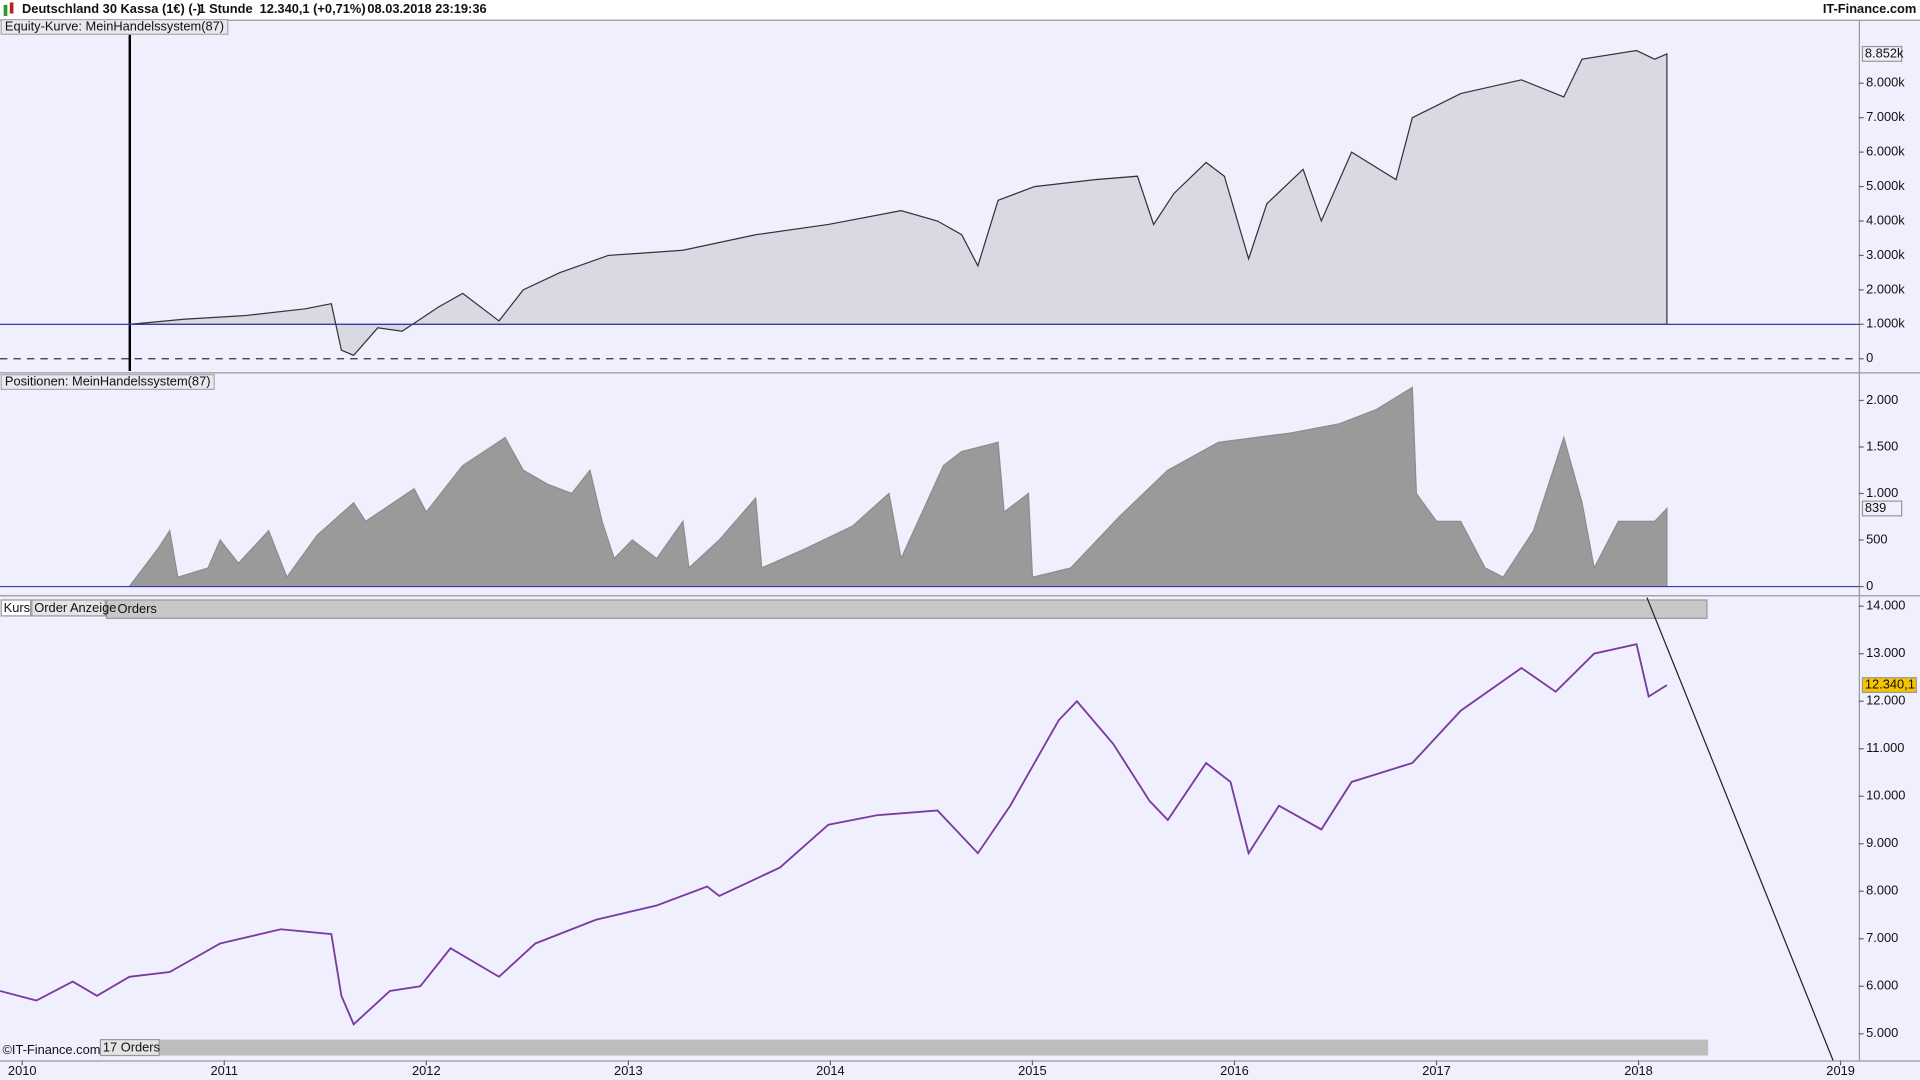  I want to click on x-tick-label: 2013, so click(628, 1070).